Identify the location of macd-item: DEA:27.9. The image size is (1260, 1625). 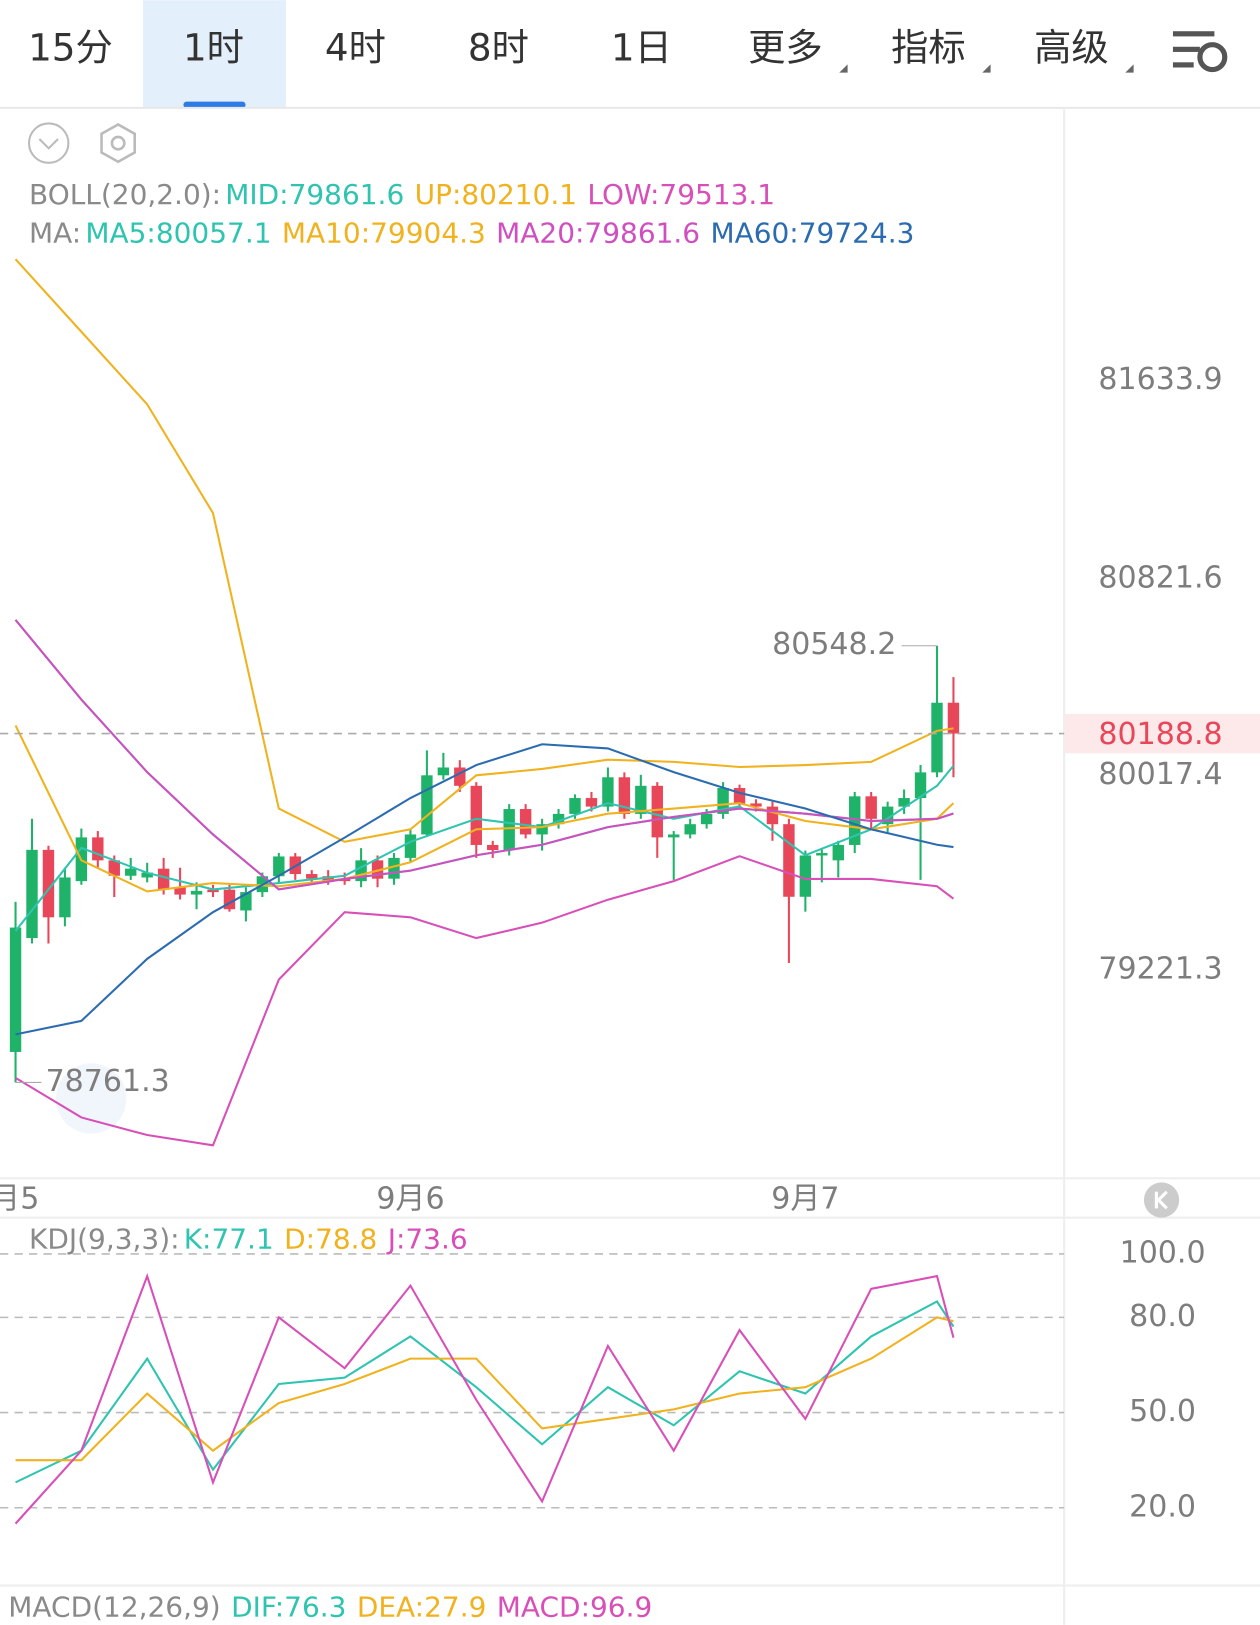
(422, 1606).